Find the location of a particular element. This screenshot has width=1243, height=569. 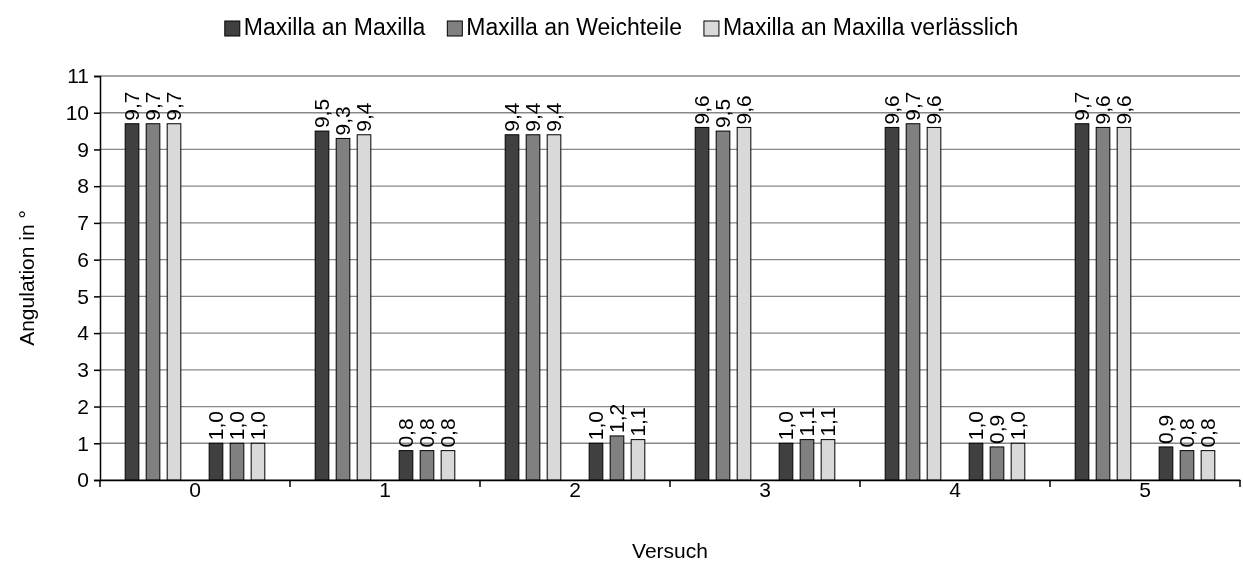

y-tick-label: 5 is located at coordinates (83, 296).